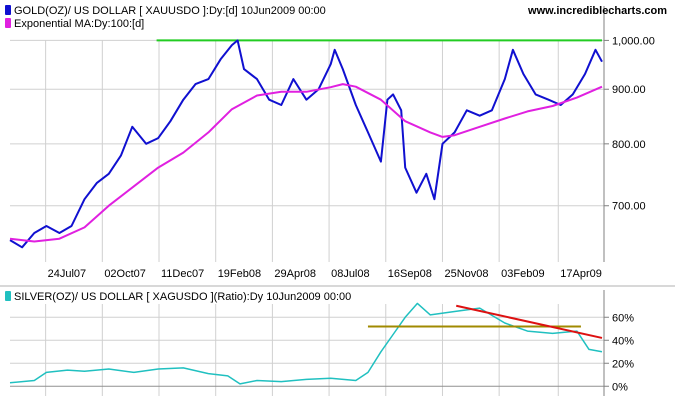  I want to click on price-x-tick-label: 25Nov08, so click(466, 274).